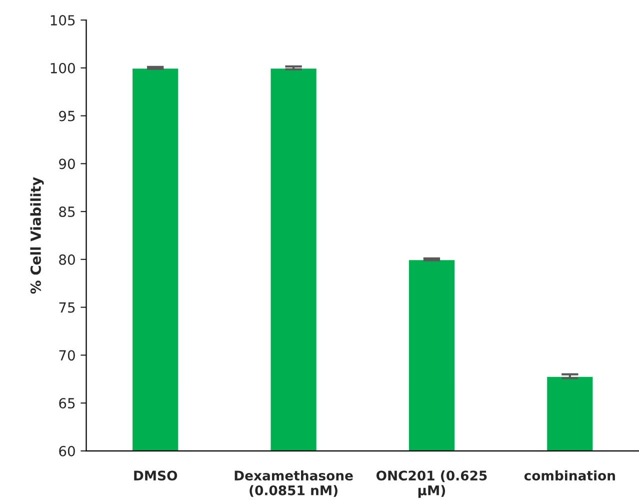 Image resolution: width=639 pixels, height=501 pixels. I want to click on x-tick-label: ONC201 (0.625 µM), so click(431, 484).